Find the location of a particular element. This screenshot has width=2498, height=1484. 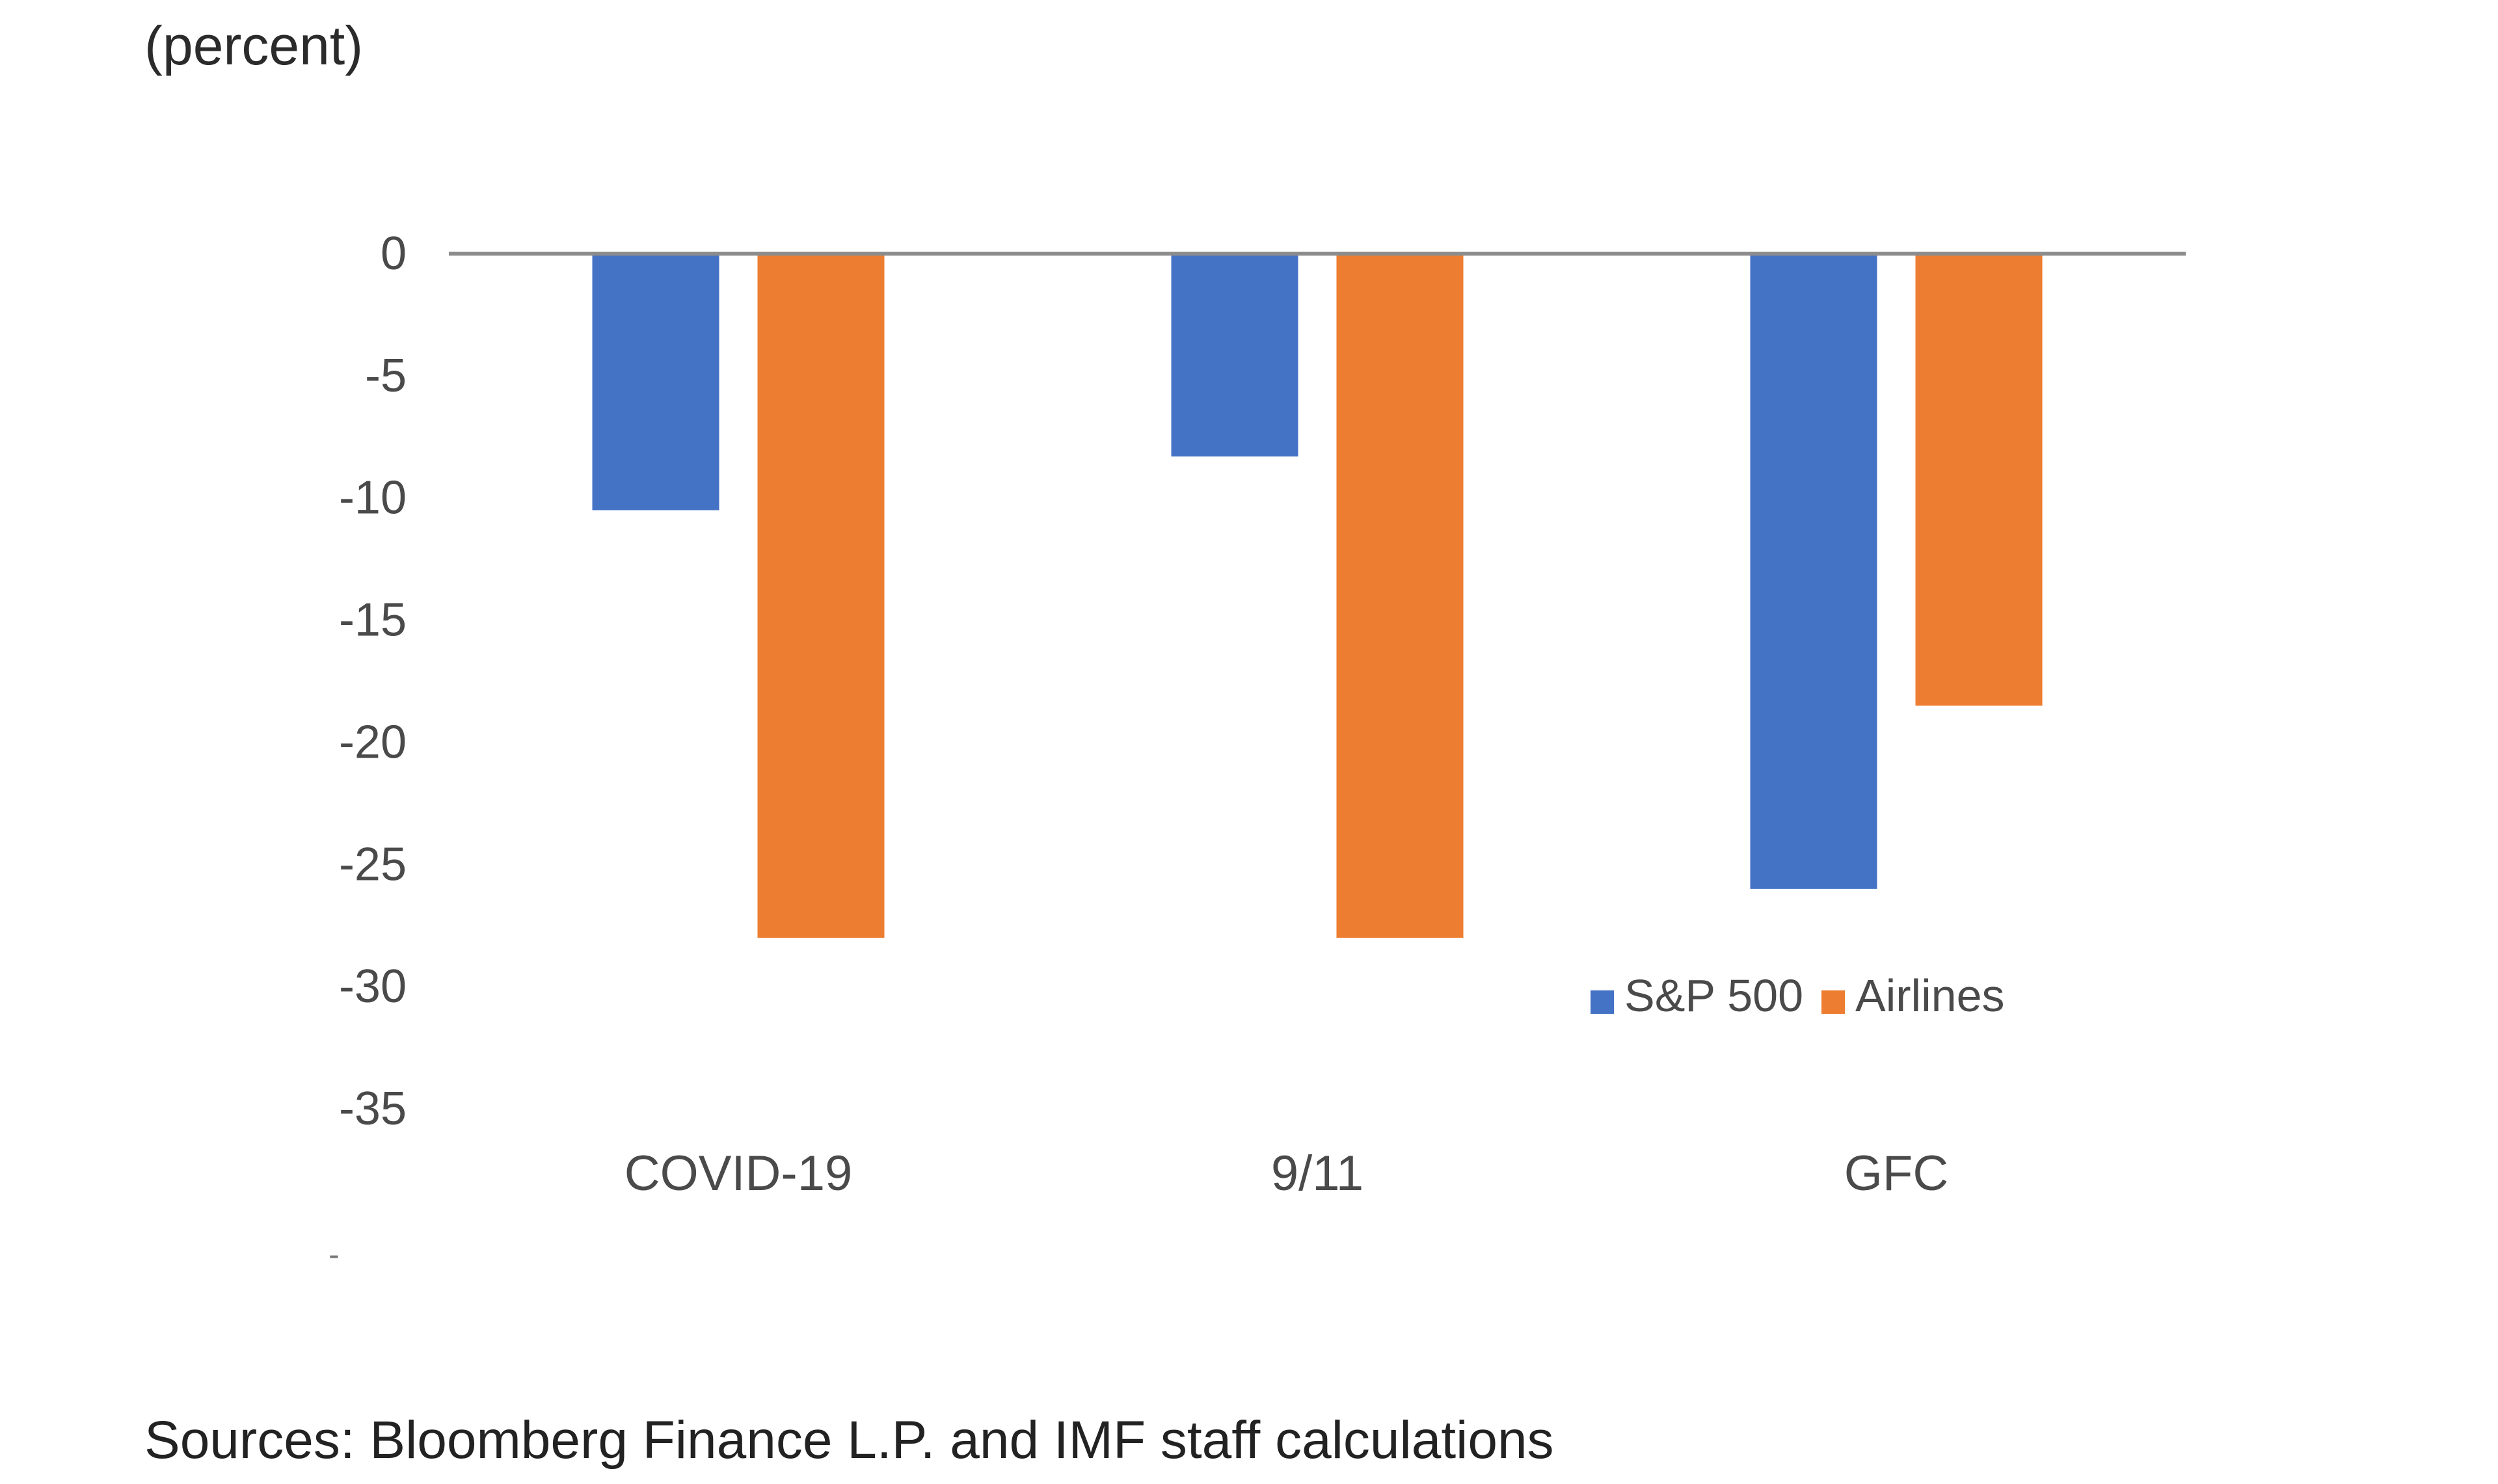

y-tick-label: -35 is located at coordinates (373, 1109).